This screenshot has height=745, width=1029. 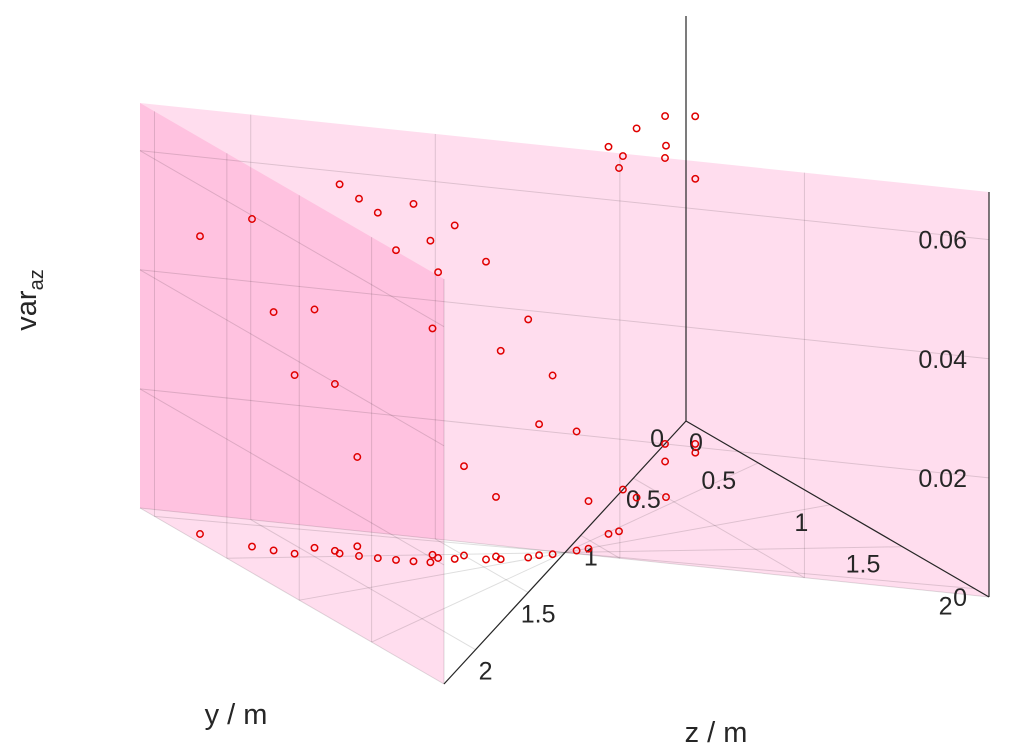 What do you see at coordinates (837, 509) in the screenshot?
I see `y-axis-line` at bounding box center [837, 509].